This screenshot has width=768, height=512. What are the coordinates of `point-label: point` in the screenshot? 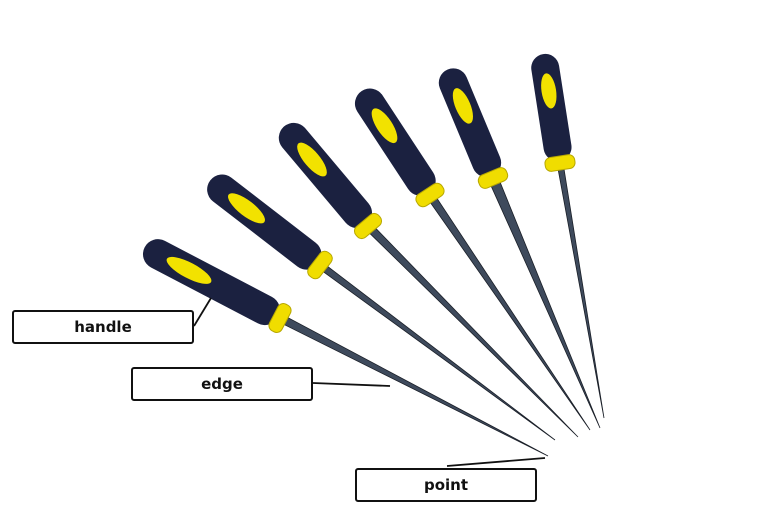 It's located at (446, 485).